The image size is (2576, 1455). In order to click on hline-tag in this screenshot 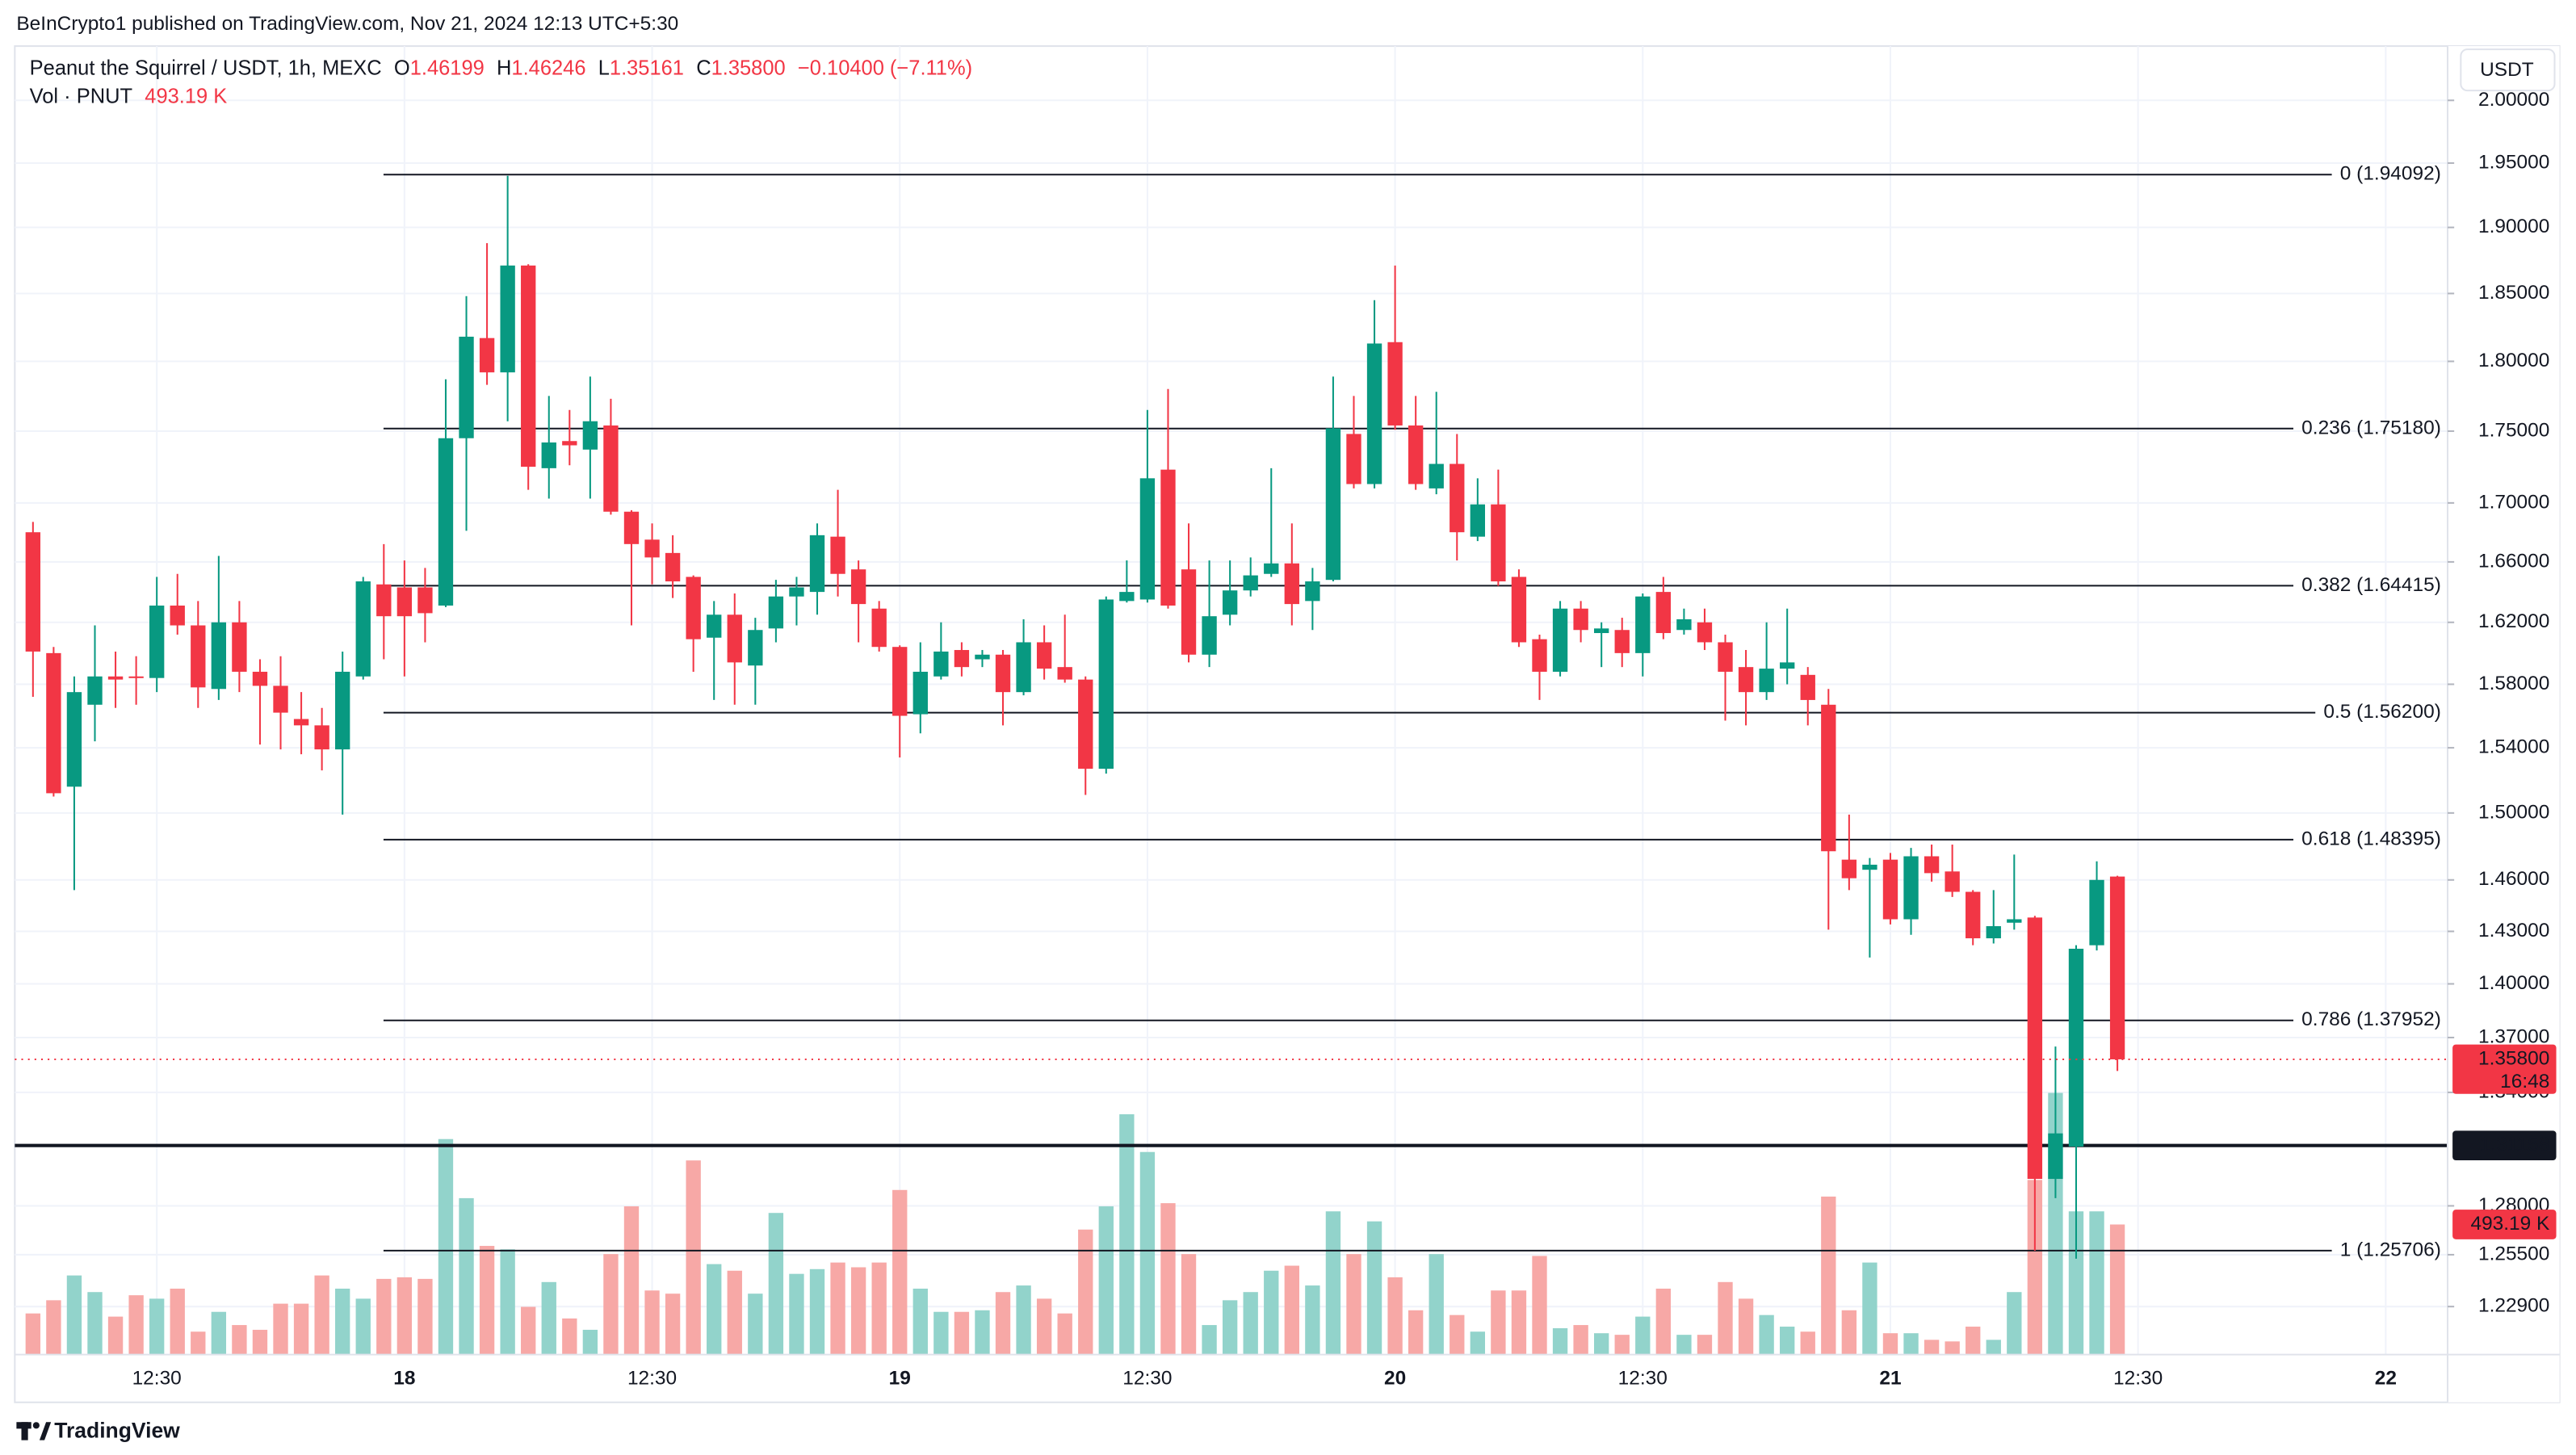, I will do `click(2504, 1145)`.